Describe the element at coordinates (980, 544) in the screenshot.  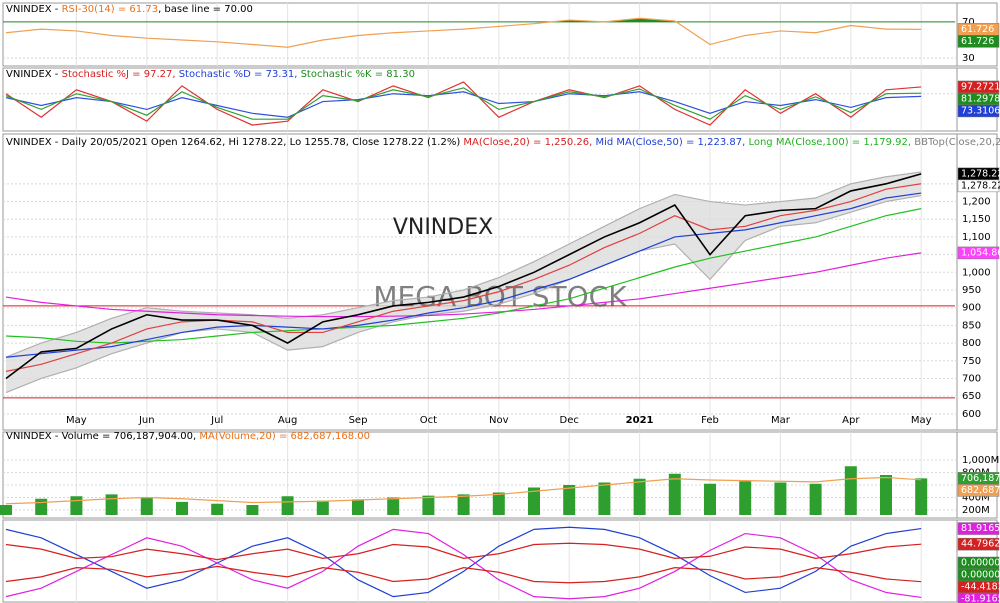
I see `value-label: 44.7962` at that location.